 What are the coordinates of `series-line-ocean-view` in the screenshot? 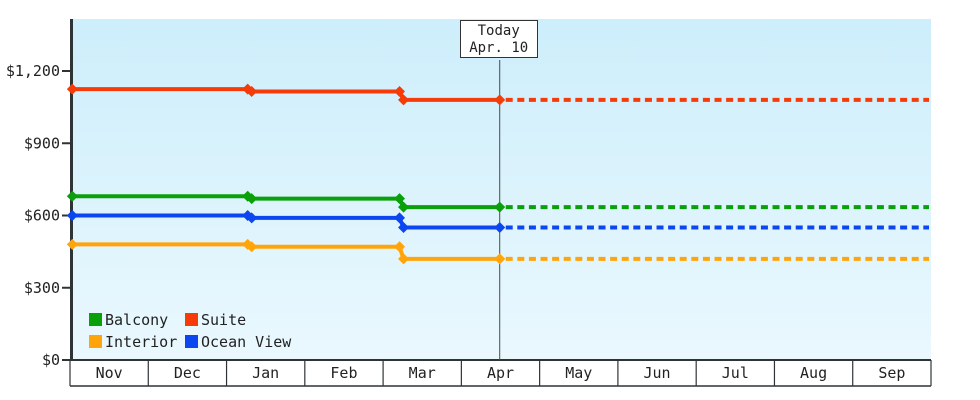 It's located at (286, 221).